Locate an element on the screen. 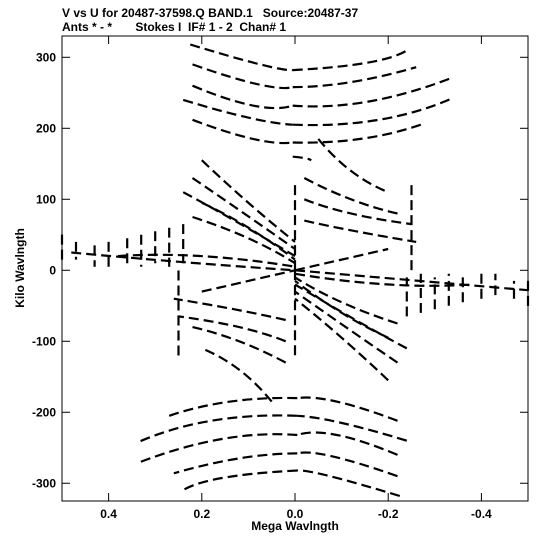 This screenshot has width=540, height=541. x-tick-label: 0.4 is located at coordinates (108, 514).